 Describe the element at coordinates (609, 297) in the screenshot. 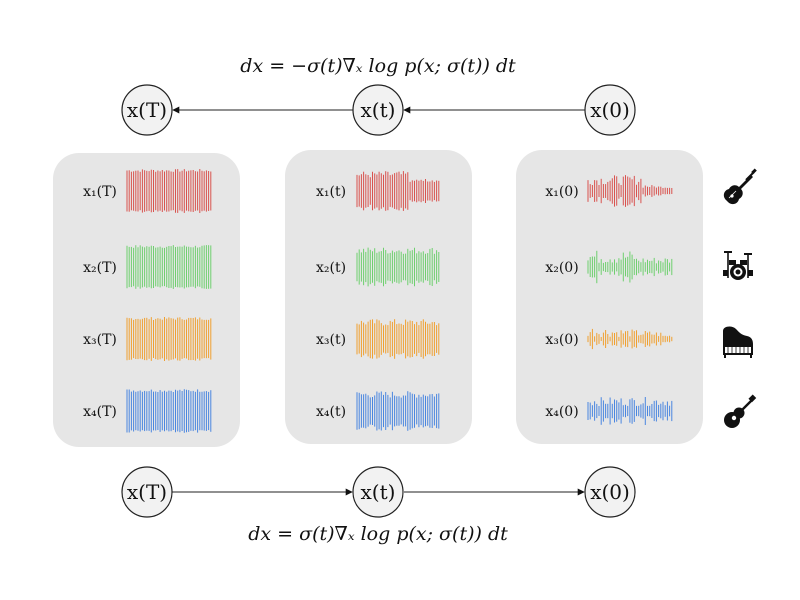

I see `panel-clean` at that location.